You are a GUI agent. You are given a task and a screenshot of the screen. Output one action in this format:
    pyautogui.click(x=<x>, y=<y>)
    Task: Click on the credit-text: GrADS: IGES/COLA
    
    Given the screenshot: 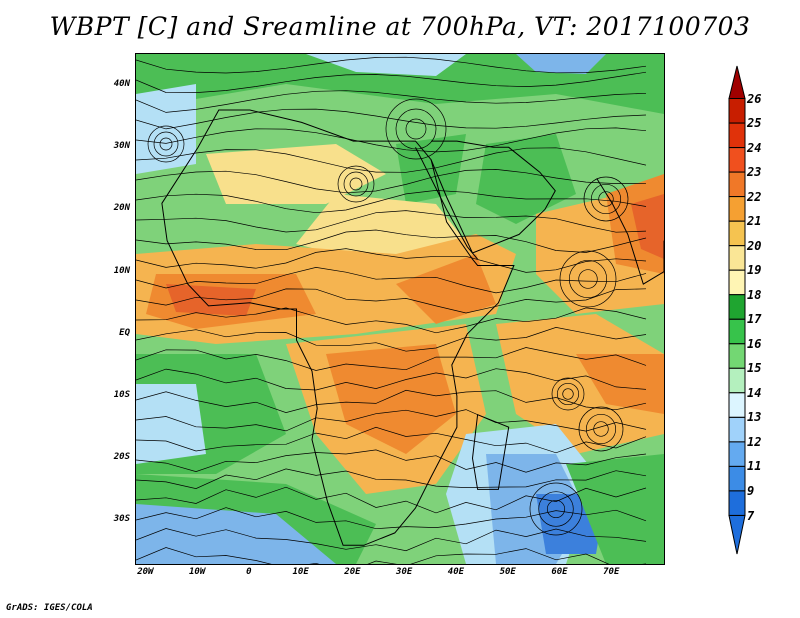 What is the action you would take?
    pyautogui.click(x=49, y=608)
    